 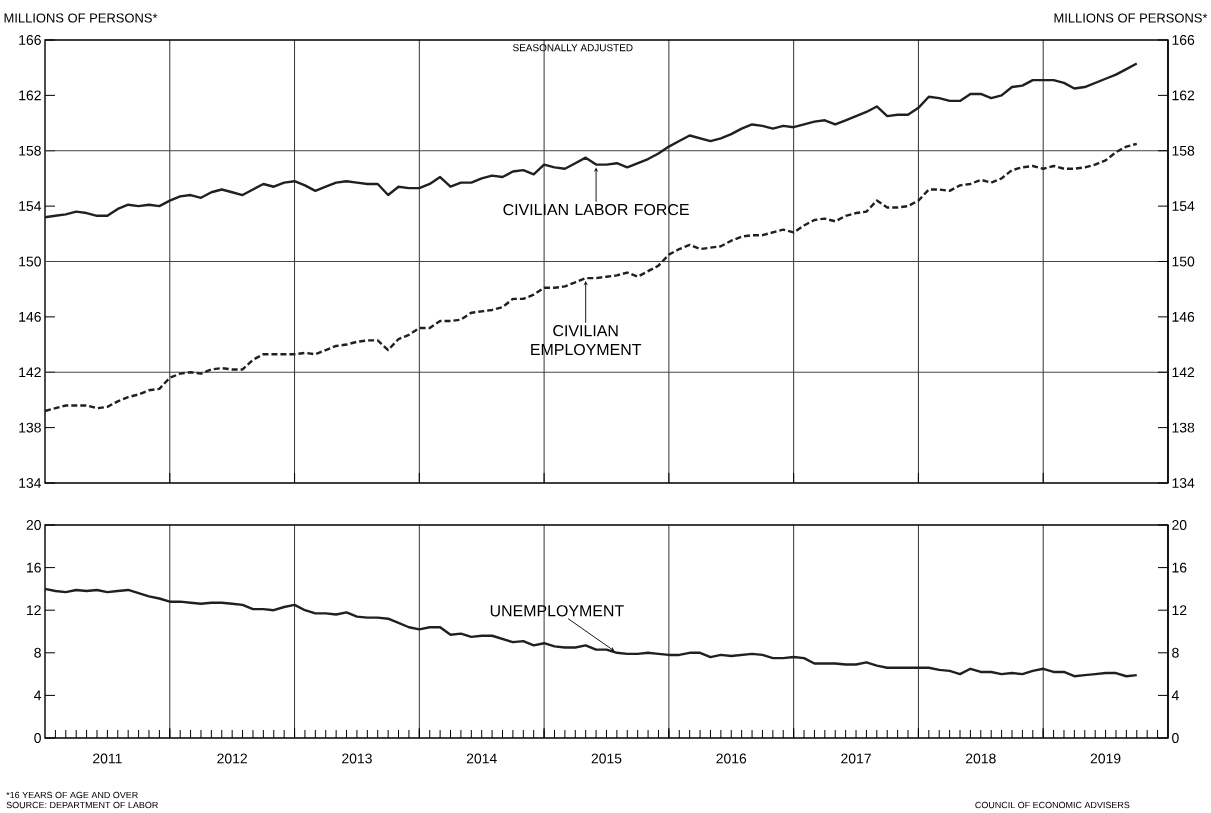 I want to click on y-tick-label: 154, so click(x=30, y=206).